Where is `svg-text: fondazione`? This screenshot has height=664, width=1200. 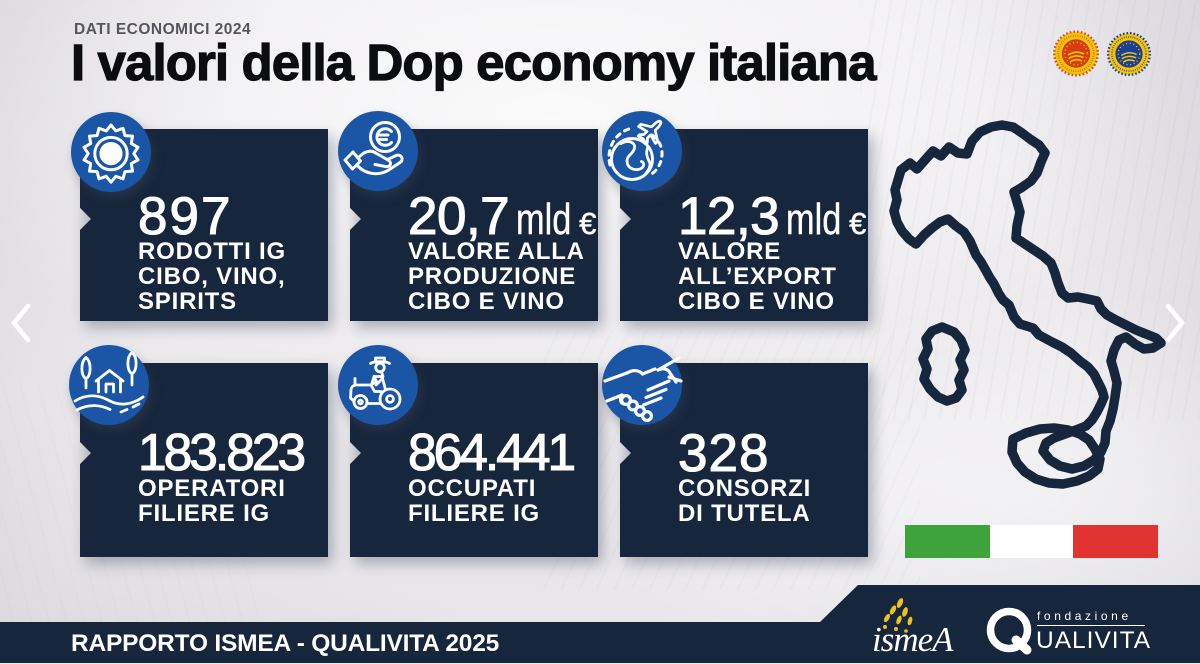
svg-text: fondazione is located at coordinates (1084, 616).